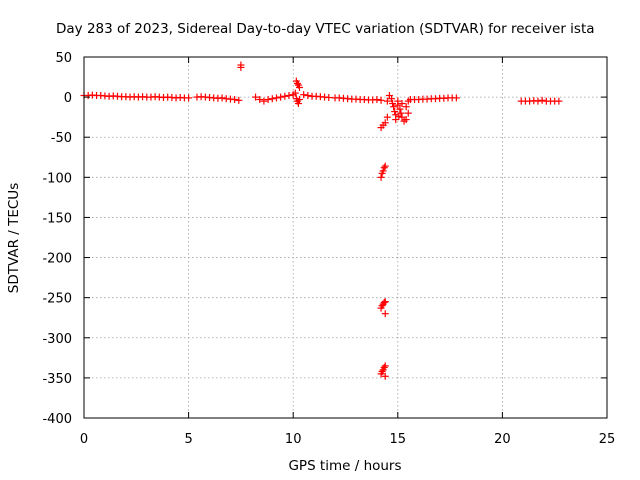 This screenshot has width=640, height=480. I want to click on y-tick-labels: 50 0 -50 -100 -150 -200 -250 -300 -350 -400, so click(57, 239).